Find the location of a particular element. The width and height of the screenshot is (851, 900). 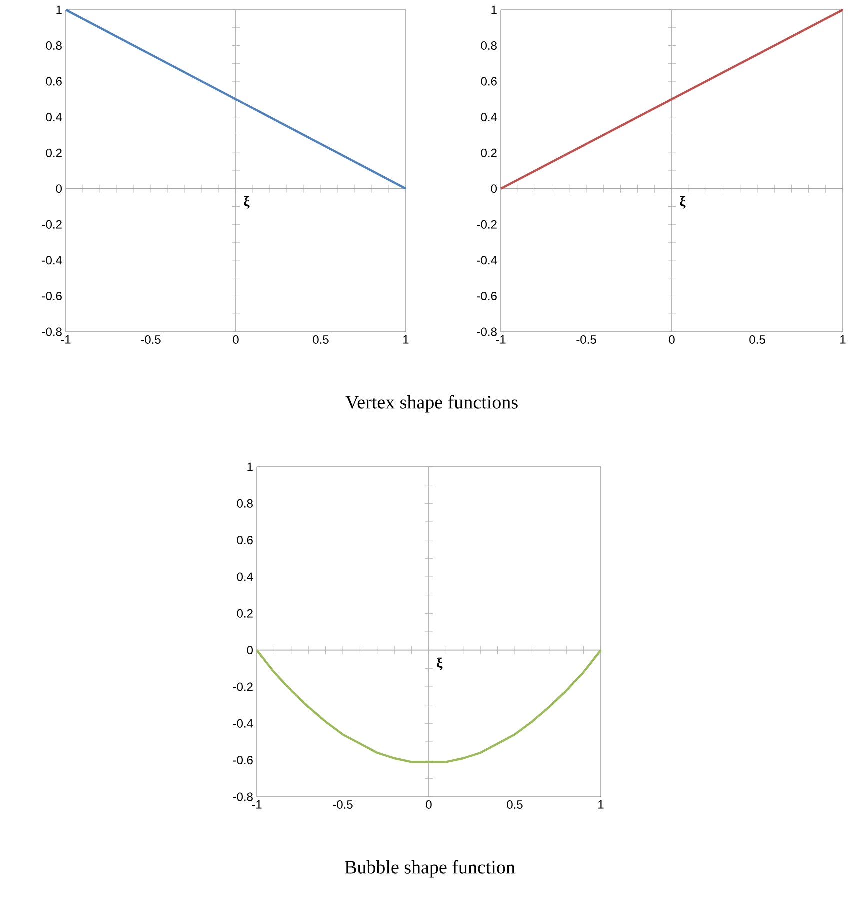

text: Vertex shape functions is located at coordinates (432, 404).